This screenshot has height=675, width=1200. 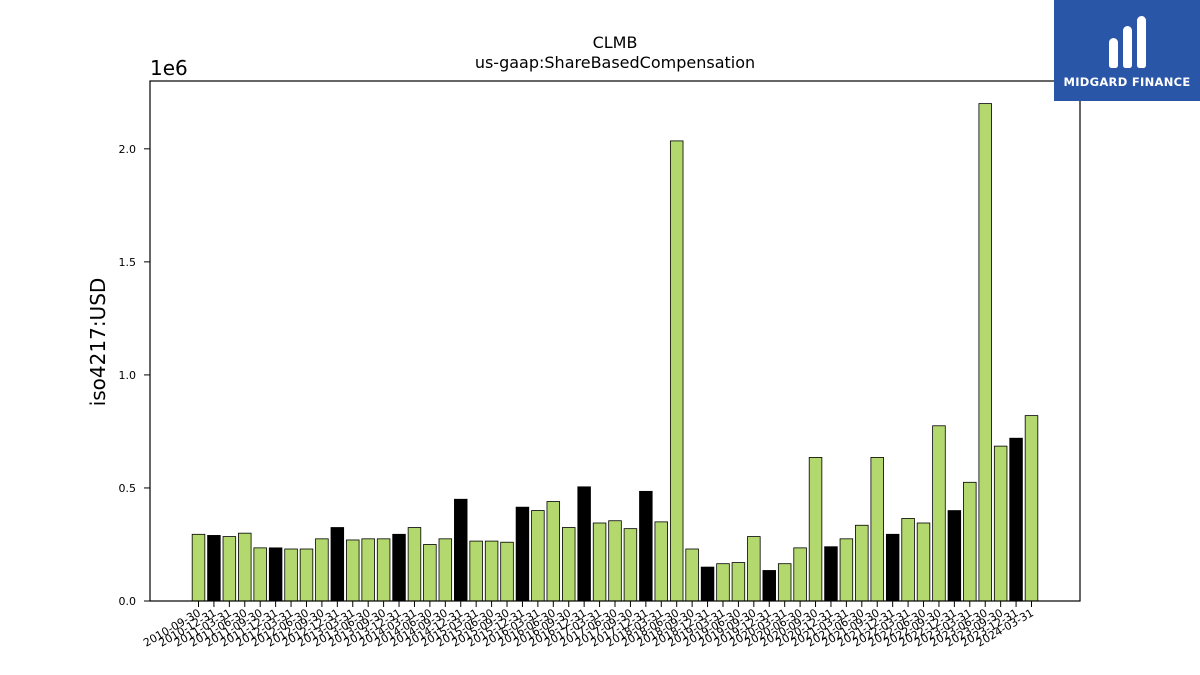 I want to click on midgard-finance-logo: MIDGARD FINANCE, so click(x=1127, y=50).